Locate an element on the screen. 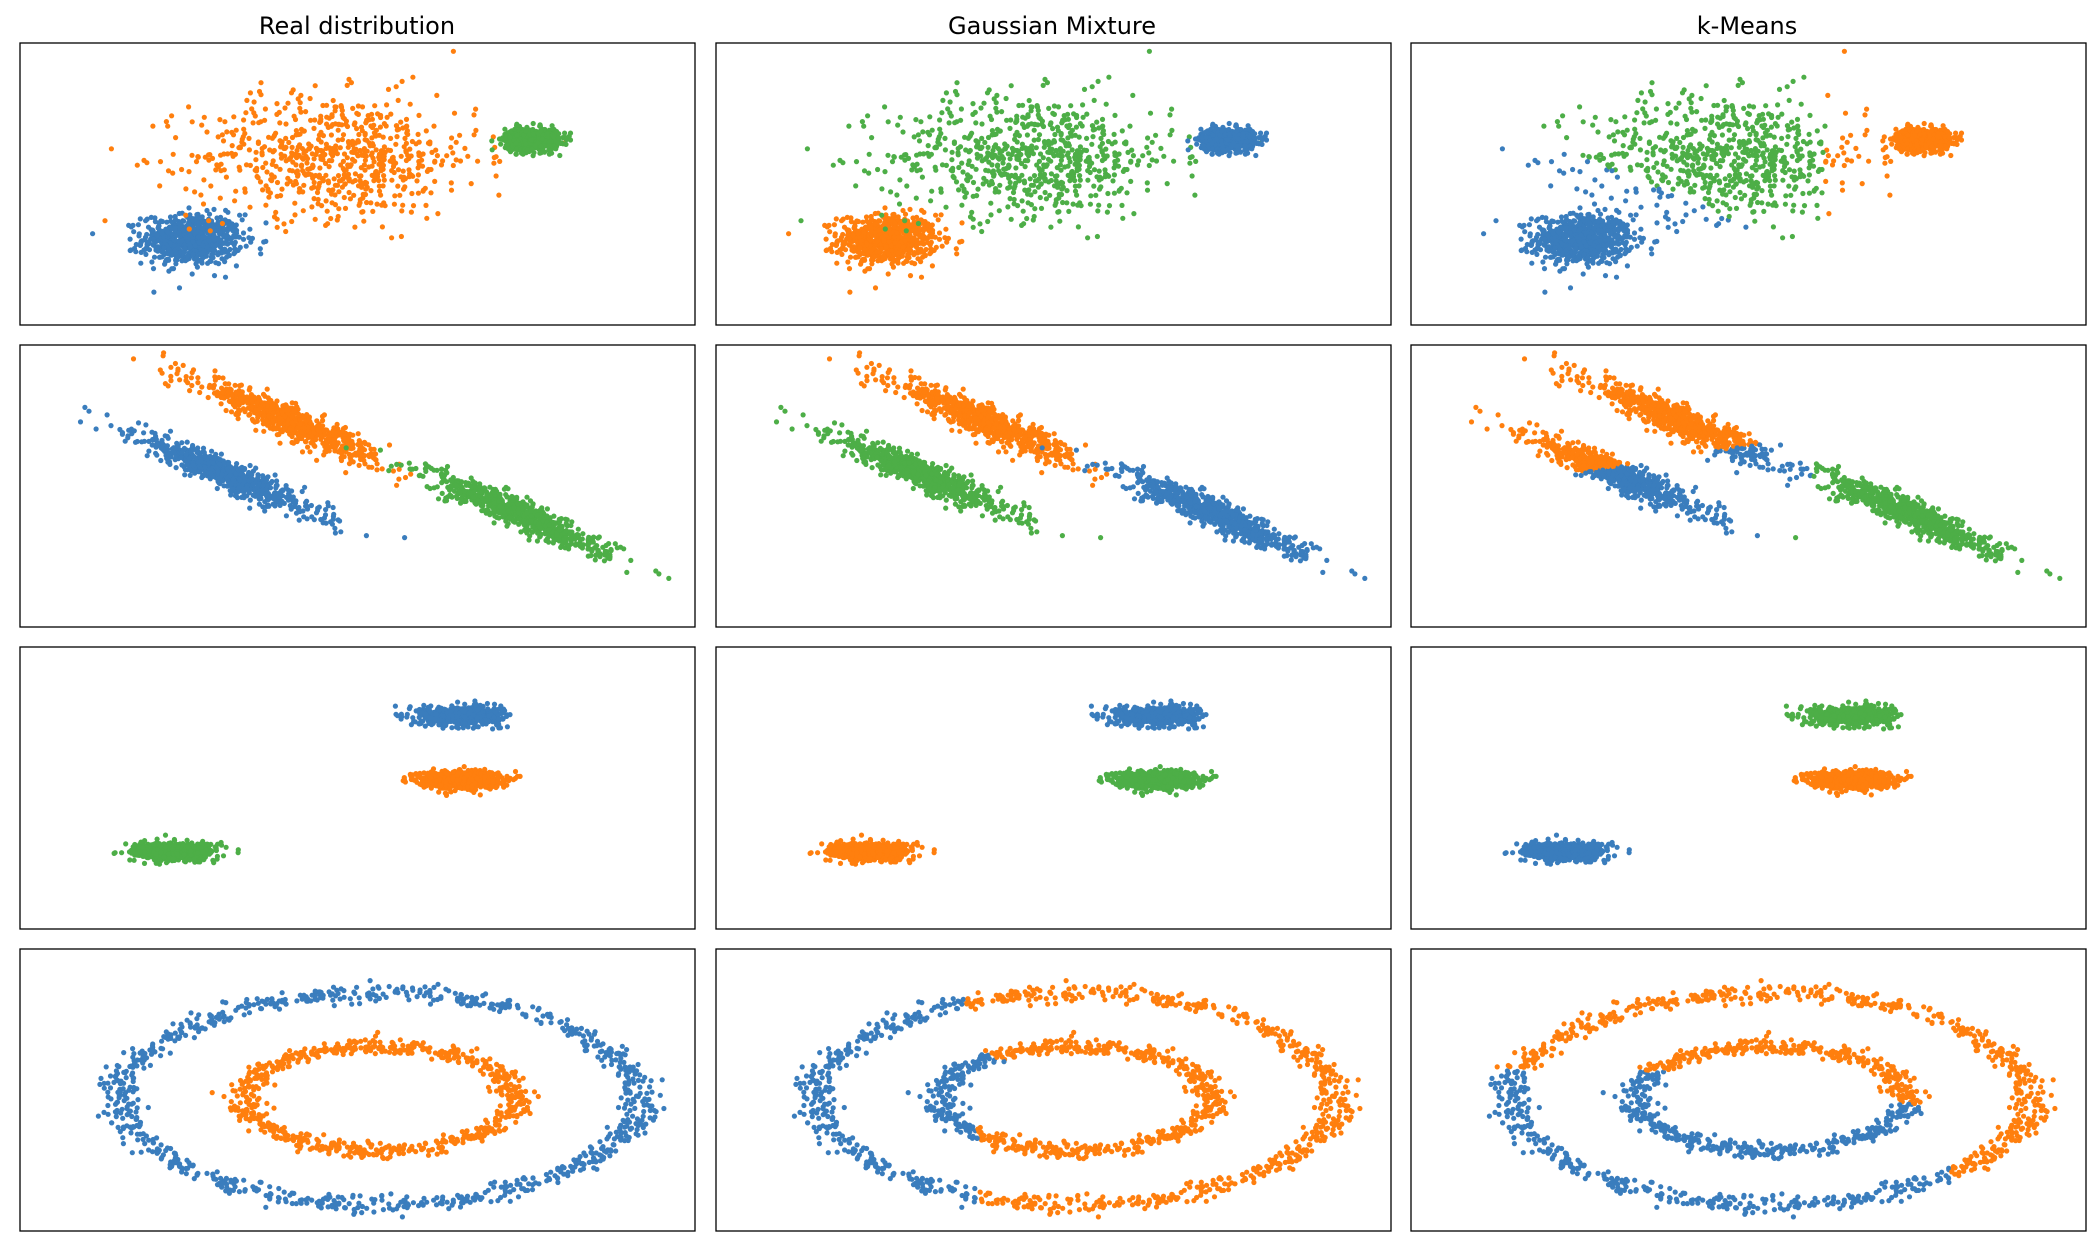 Image resolution: width=2100 pixels, height=1250 pixels. scatter-panel is located at coordinates (357, 184).